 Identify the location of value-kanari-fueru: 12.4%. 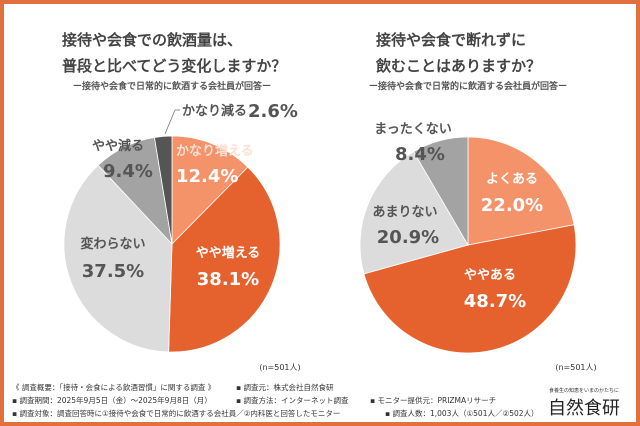
(207, 176).